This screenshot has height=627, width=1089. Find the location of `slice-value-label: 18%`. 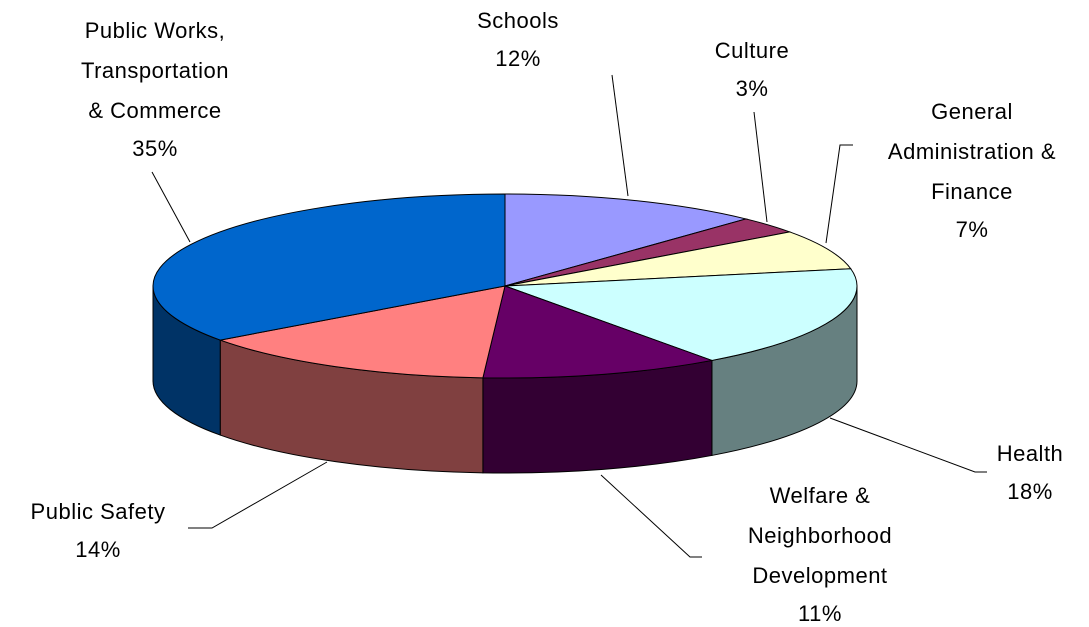

slice-value-label: 18% is located at coordinates (1030, 491).